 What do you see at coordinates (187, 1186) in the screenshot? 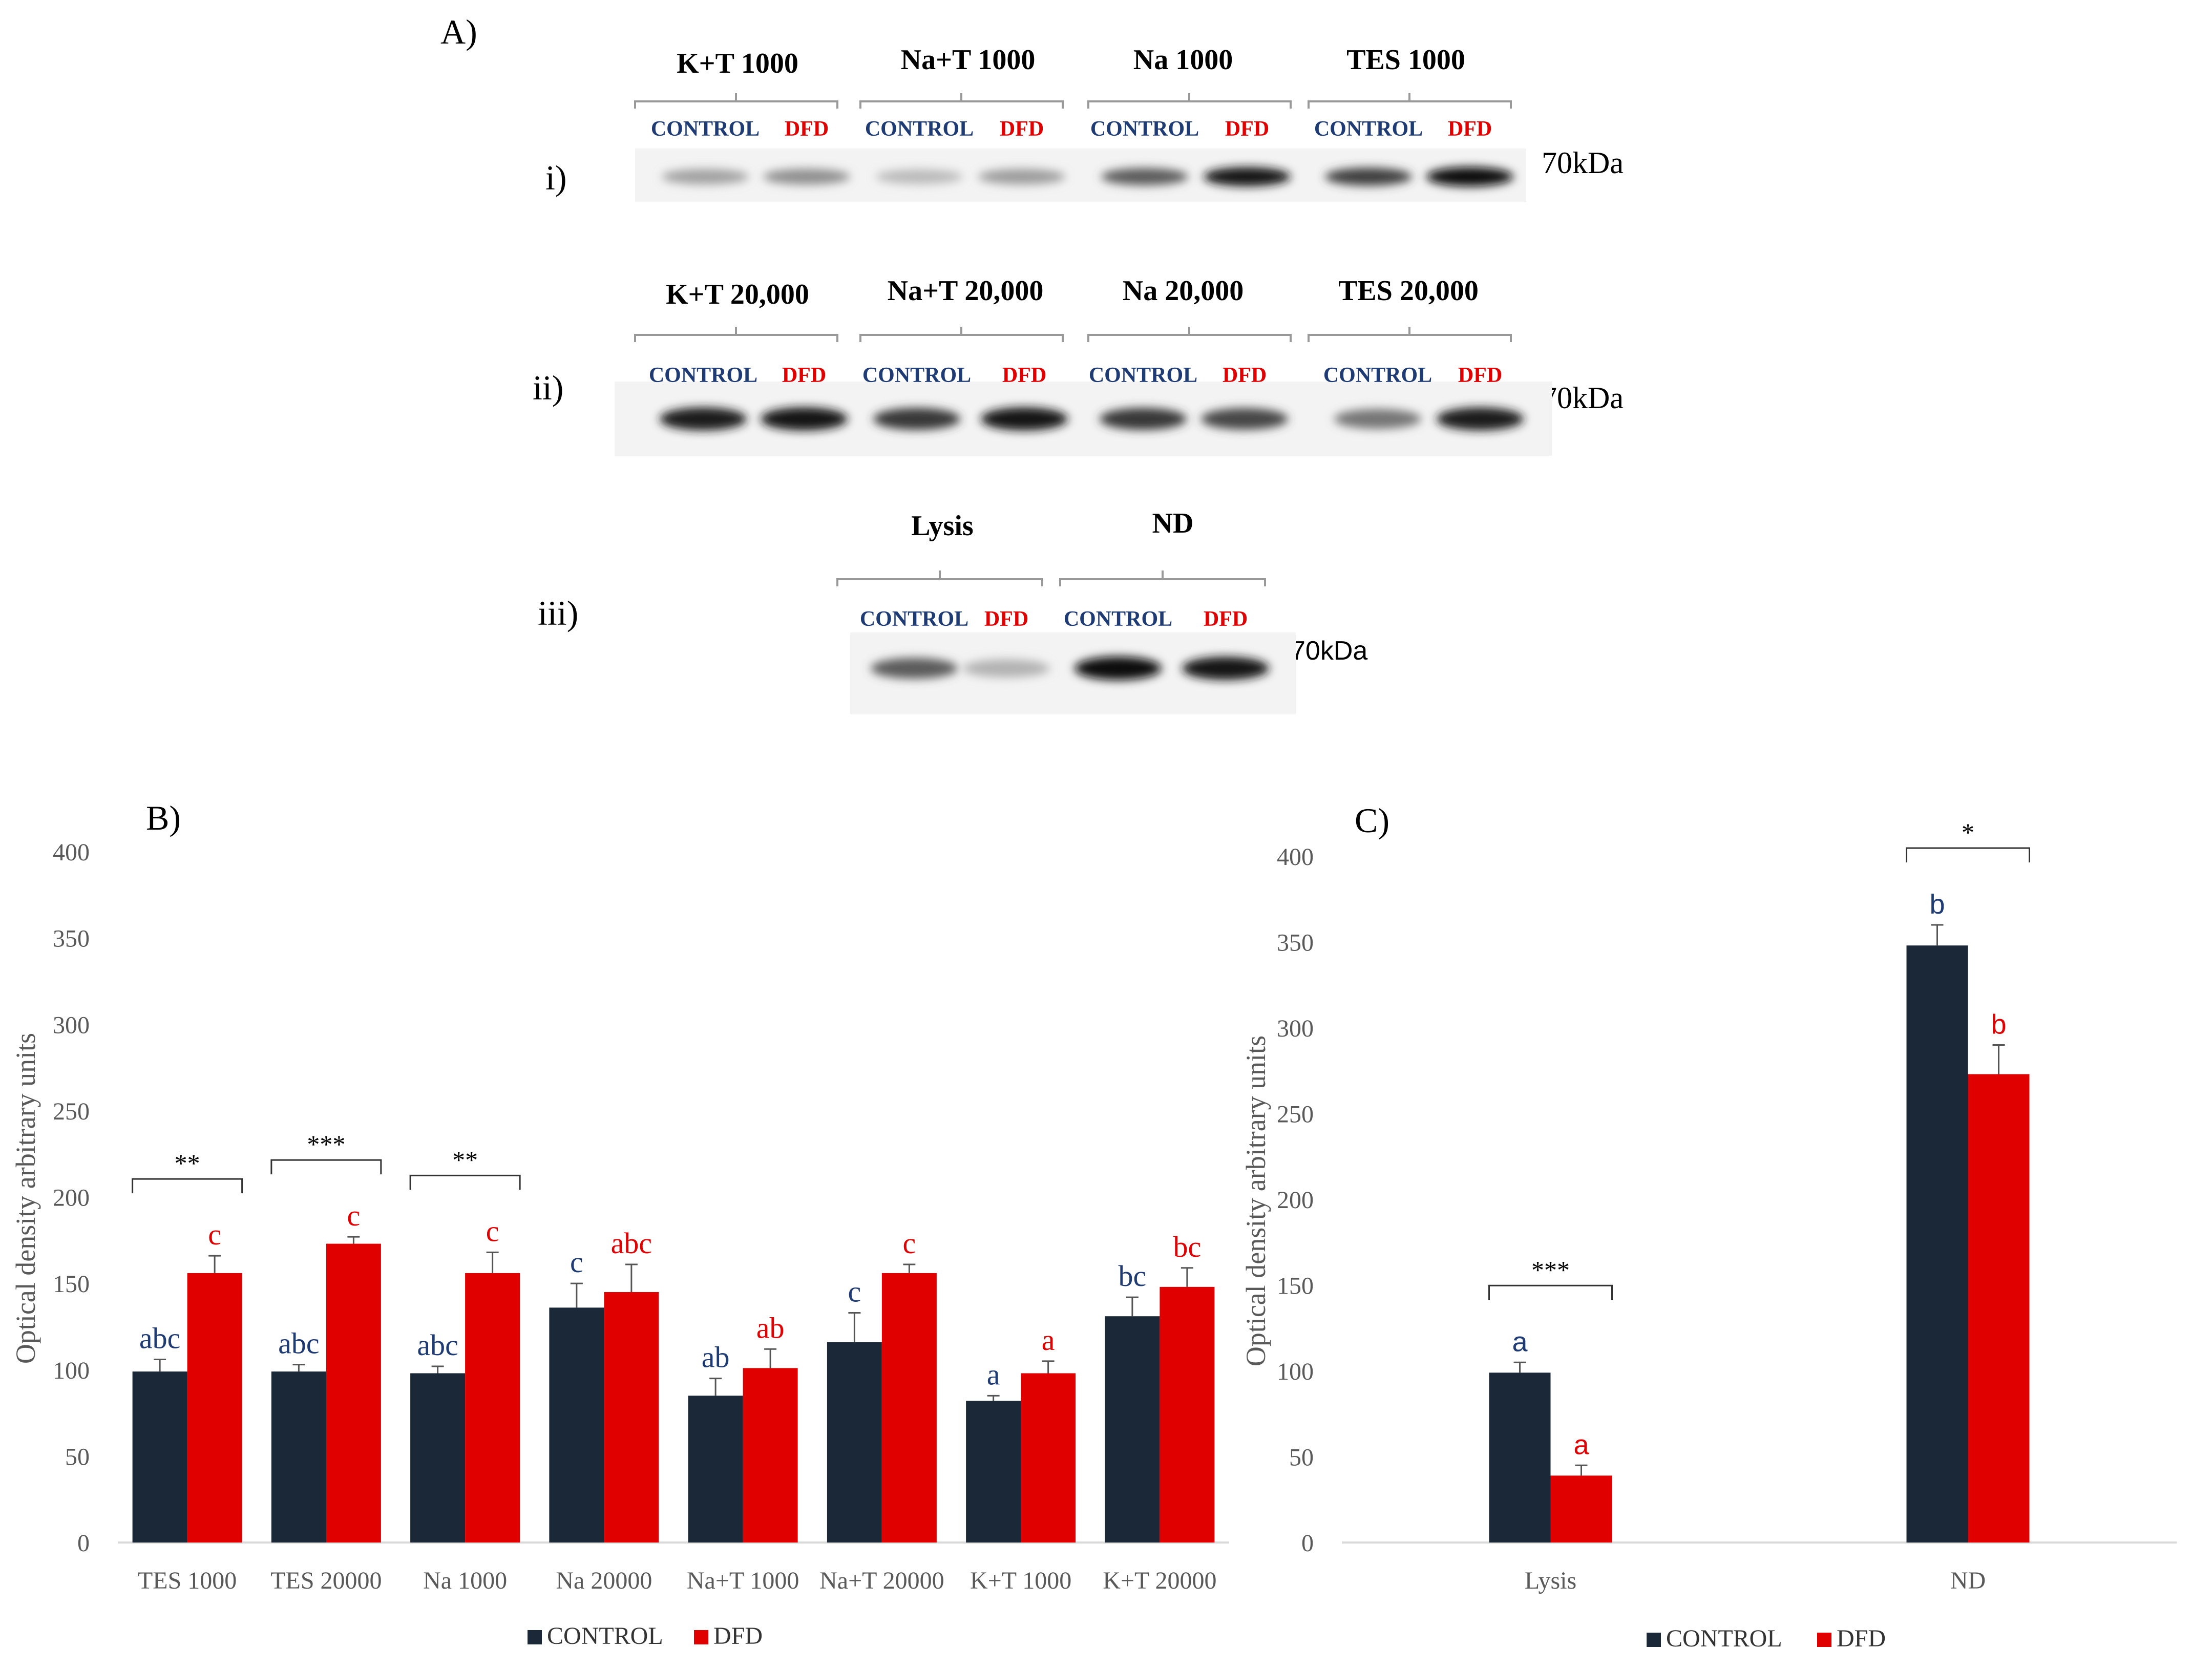
I see `significance-bracket` at bounding box center [187, 1186].